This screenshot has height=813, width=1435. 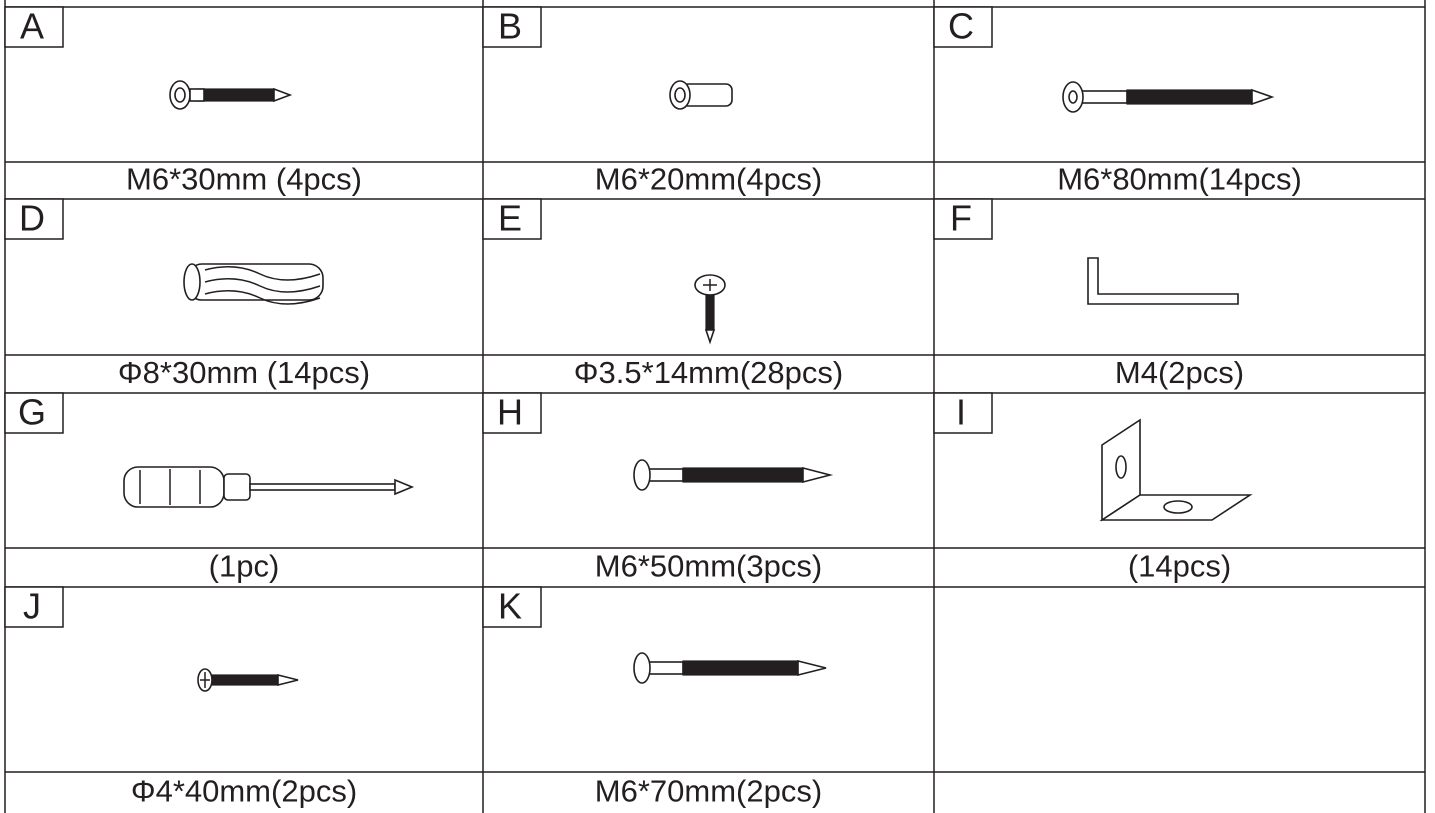 I want to click on part-letter: G, so click(x=32, y=412).